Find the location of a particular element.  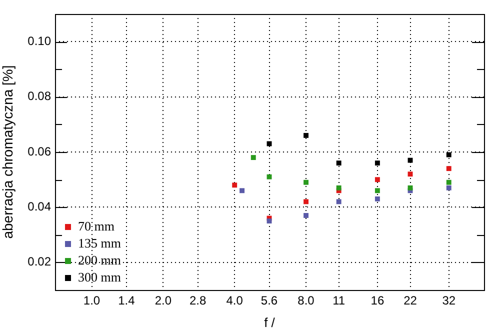

x-axis-title: f / is located at coordinates (270, 322).